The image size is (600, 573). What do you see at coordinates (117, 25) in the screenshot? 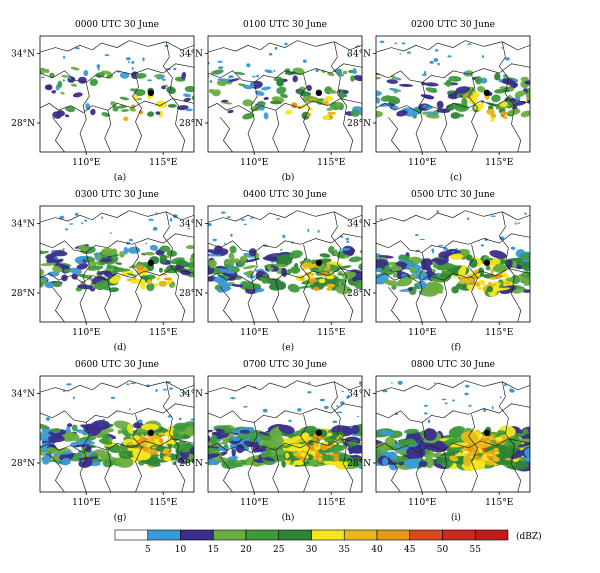
I see `panel-title: 0000 UTC 30 June` at bounding box center [117, 25].